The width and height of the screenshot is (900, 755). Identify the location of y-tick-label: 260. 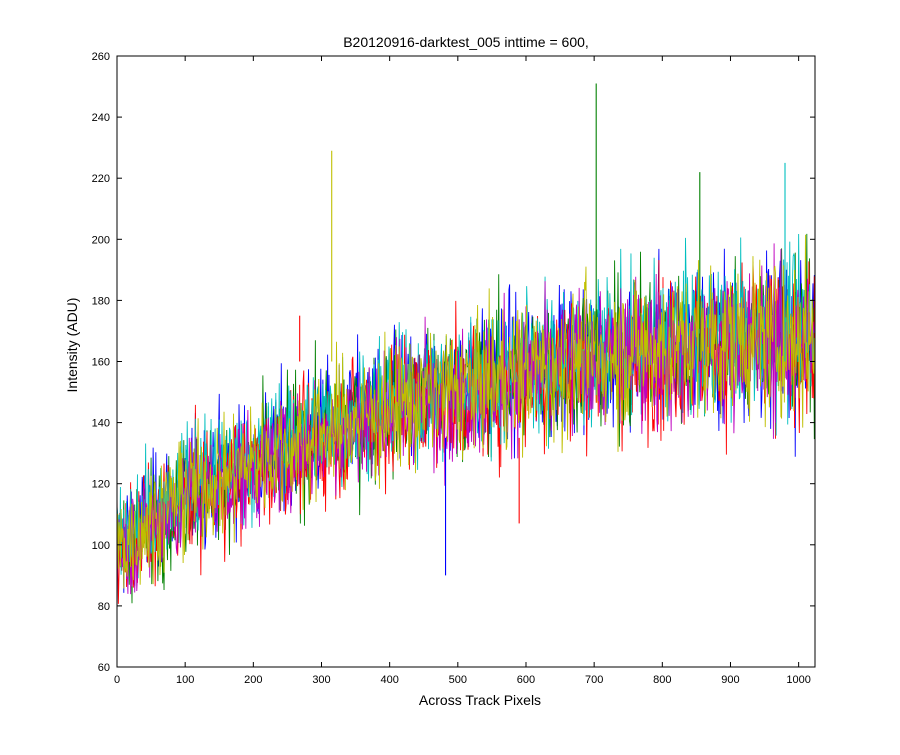
(101, 57).